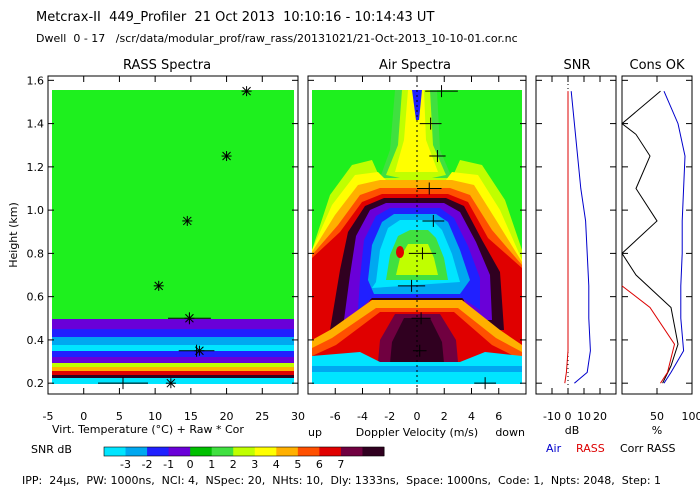 The height and width of the screenshot is (500, 700). Describe the element at coordinates (36, 80) in the screenshot. I see `y-tick-label: 1.6` at that location.